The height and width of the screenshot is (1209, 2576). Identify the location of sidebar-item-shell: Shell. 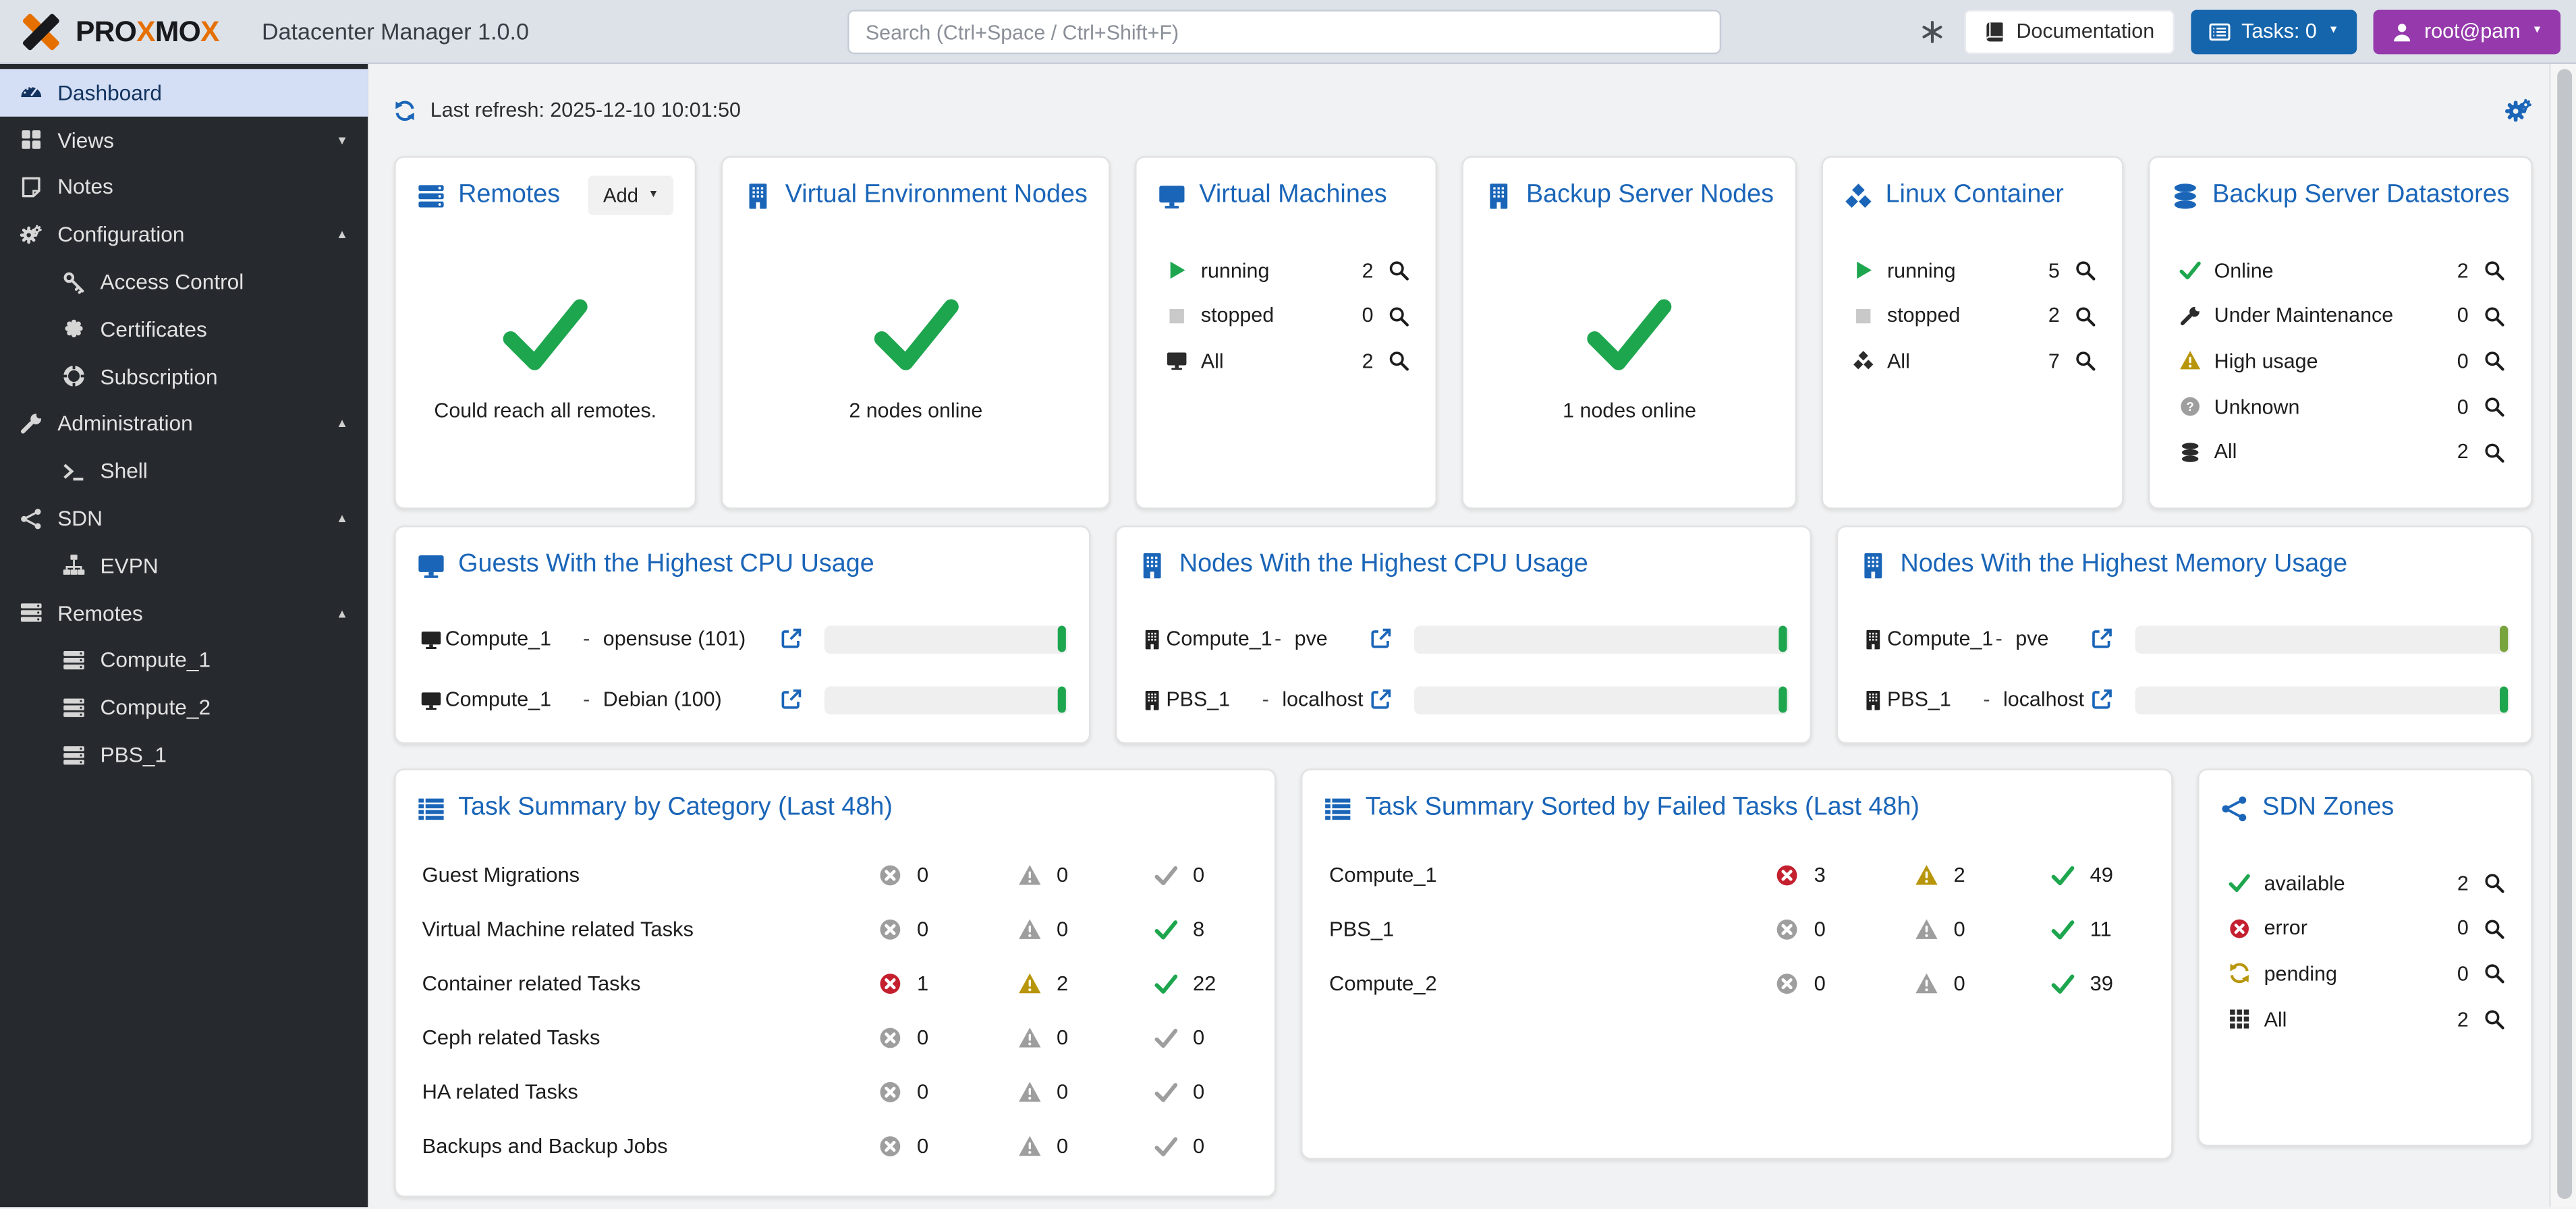
(184, 471).